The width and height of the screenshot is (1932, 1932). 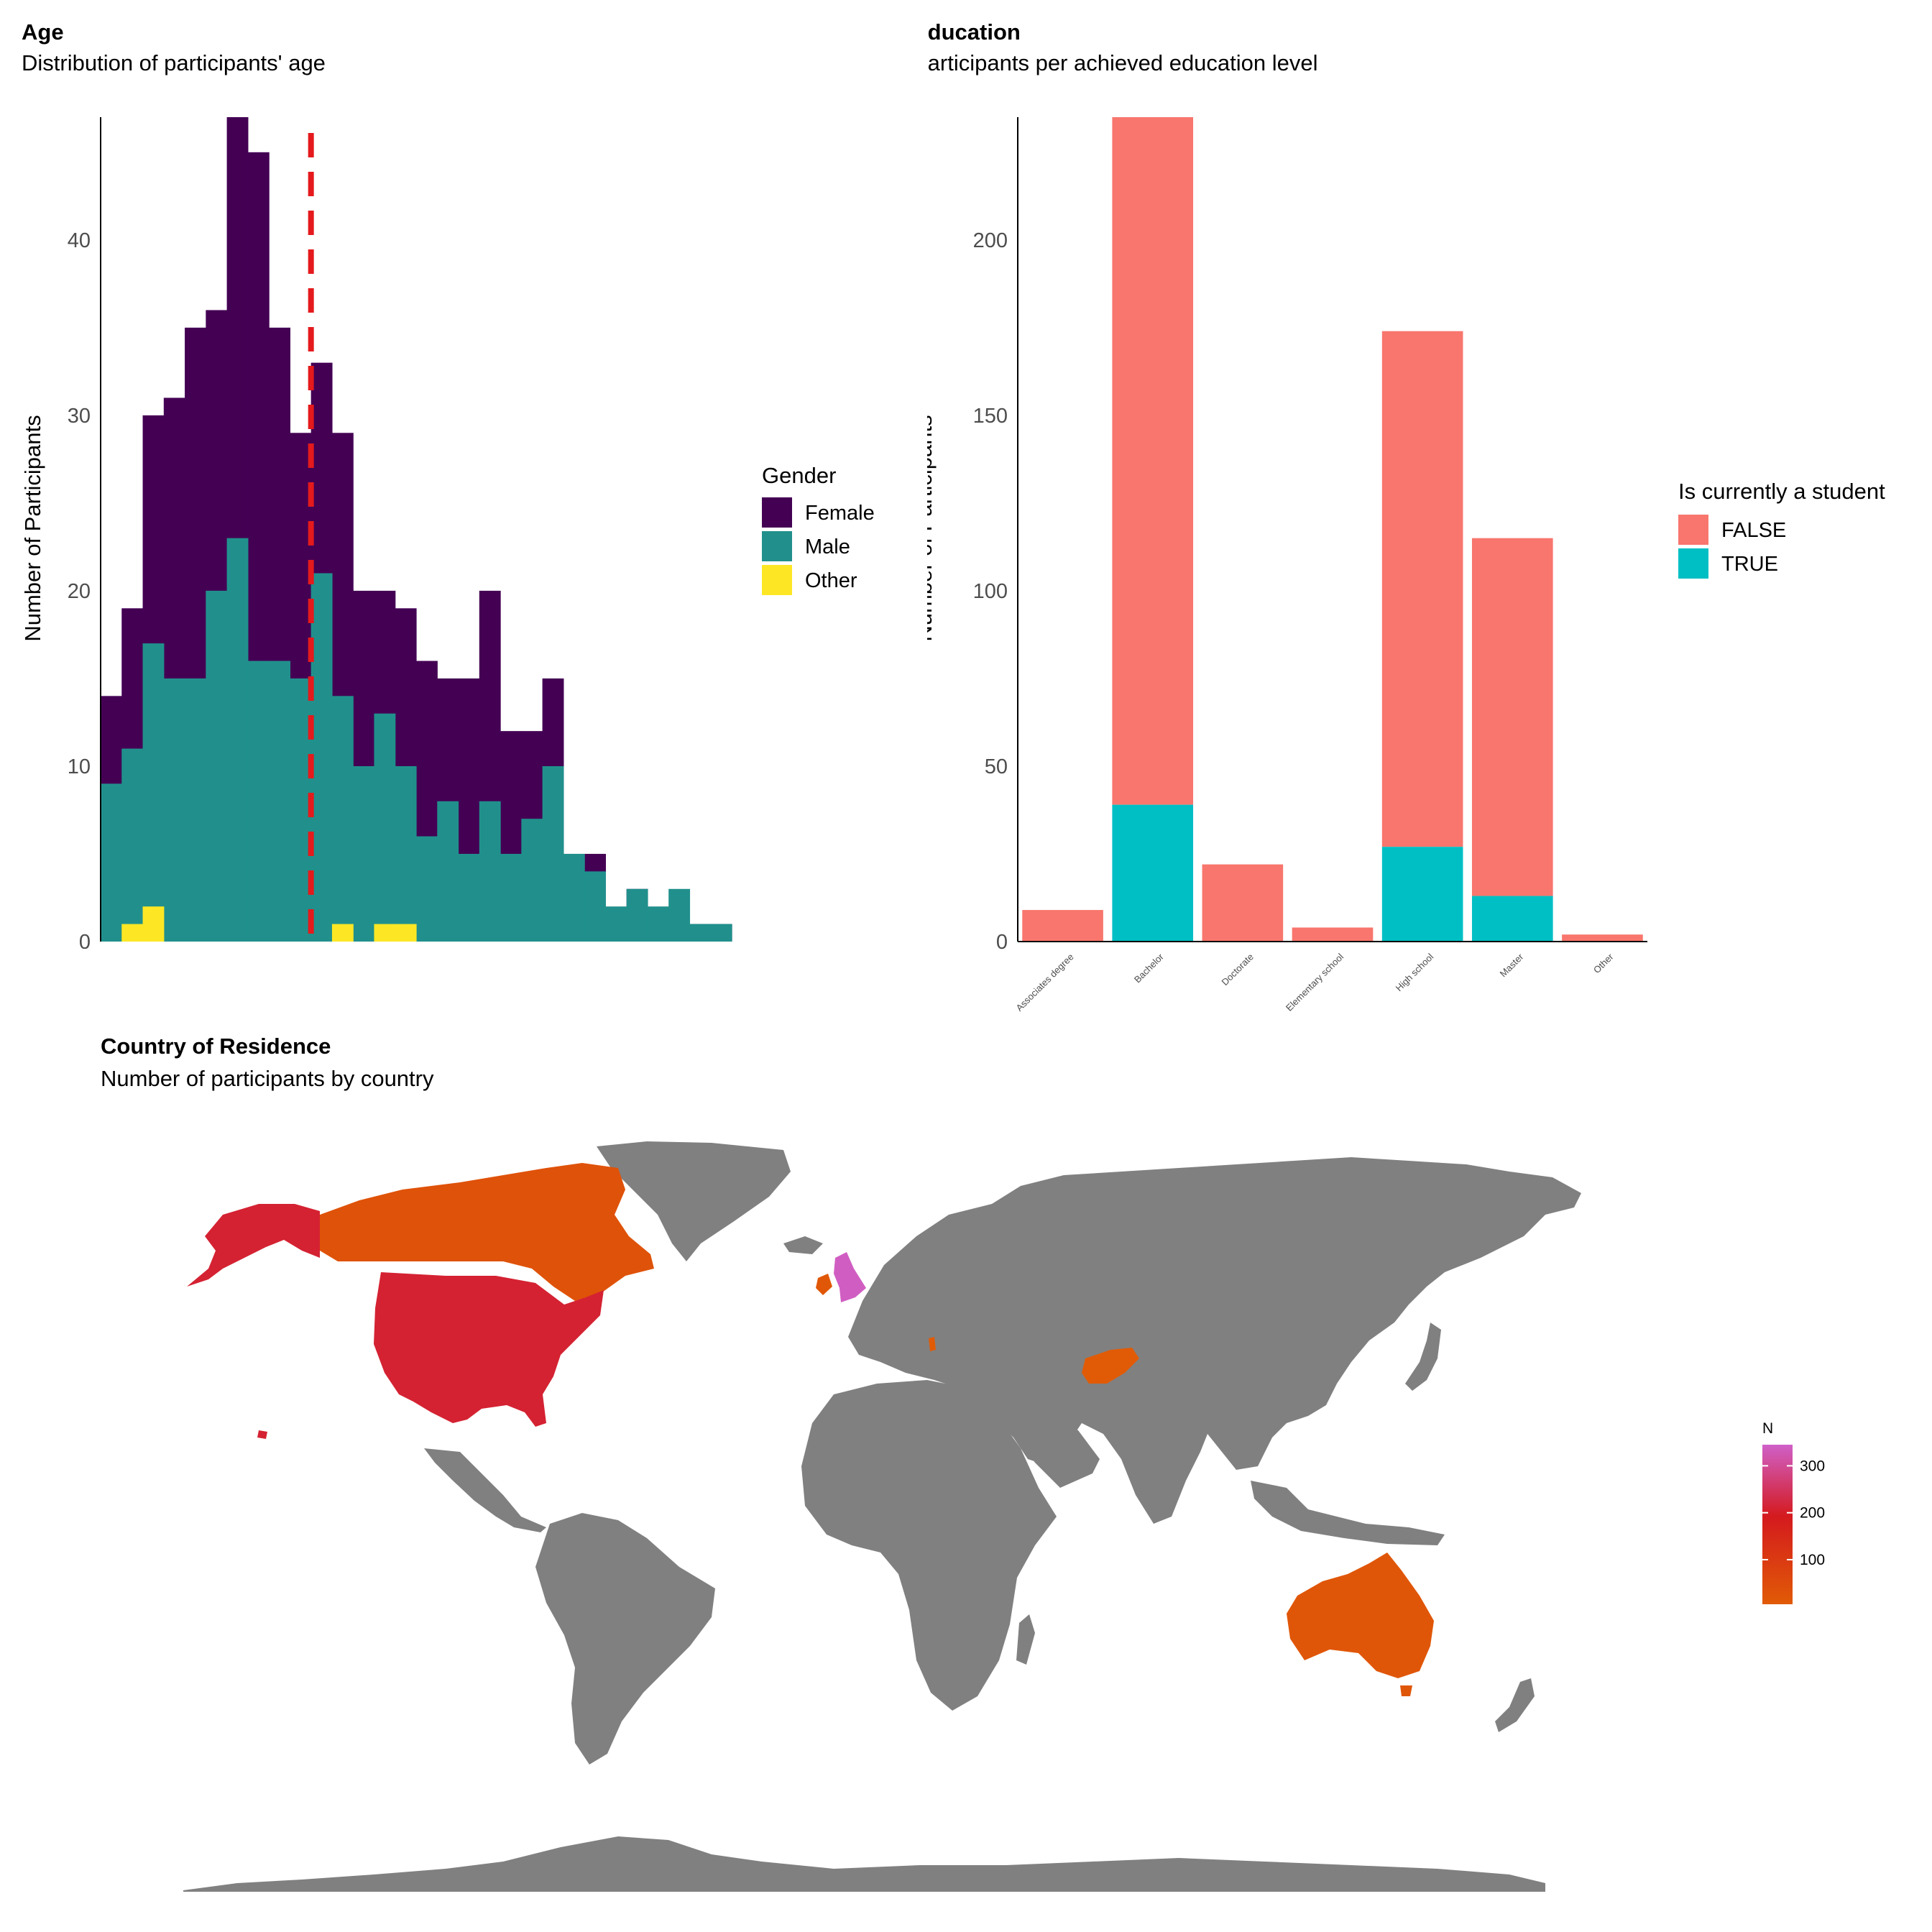 I want to click on tasmania-shape, so click(x=1406, y=1690).